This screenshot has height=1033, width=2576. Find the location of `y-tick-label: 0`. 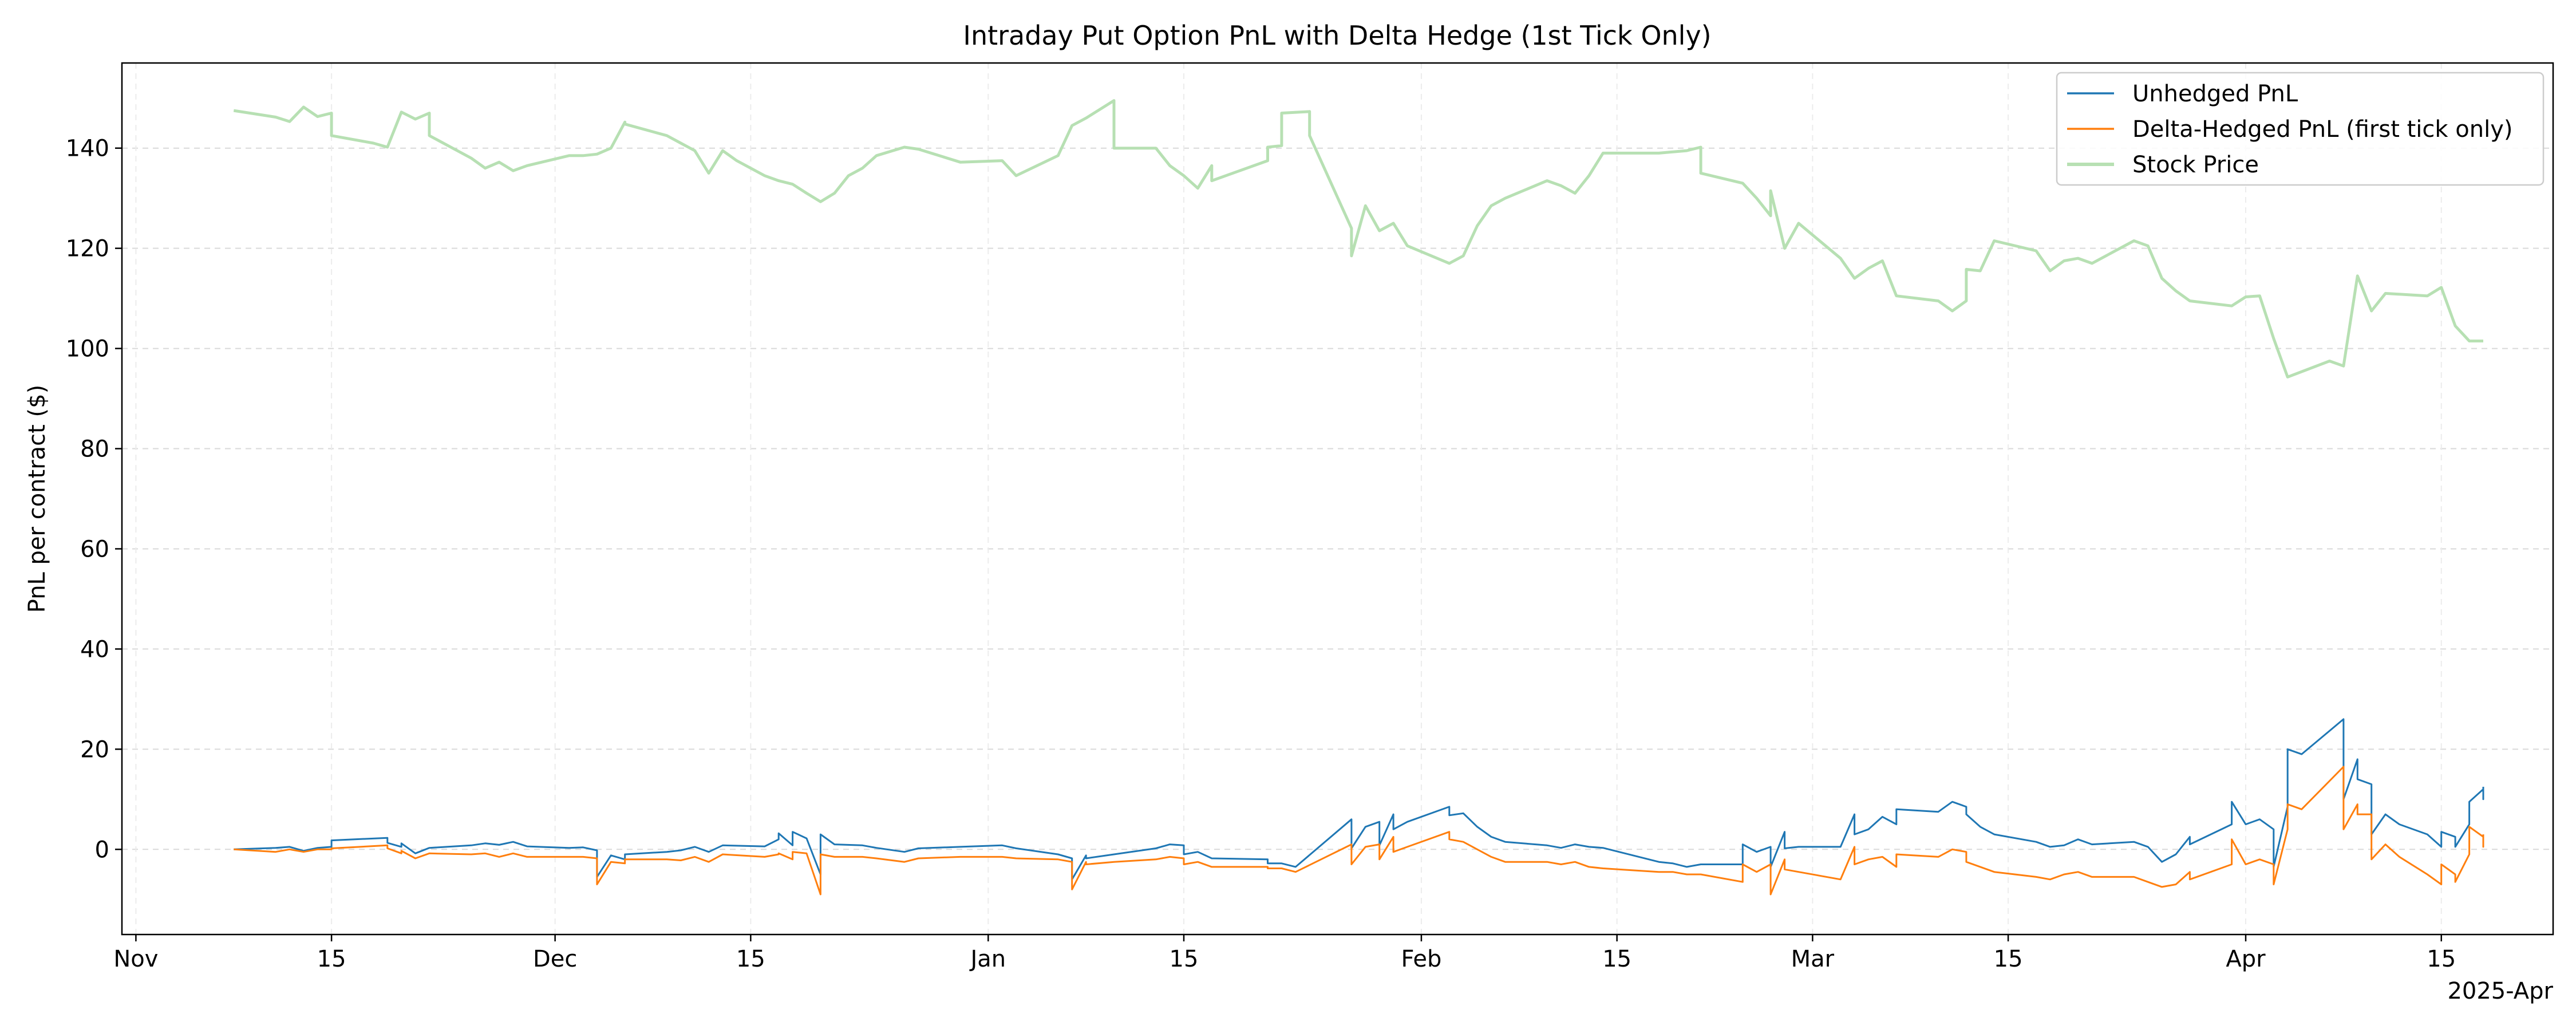

y-tick-label: 0 is located at coordinates (102, 850).